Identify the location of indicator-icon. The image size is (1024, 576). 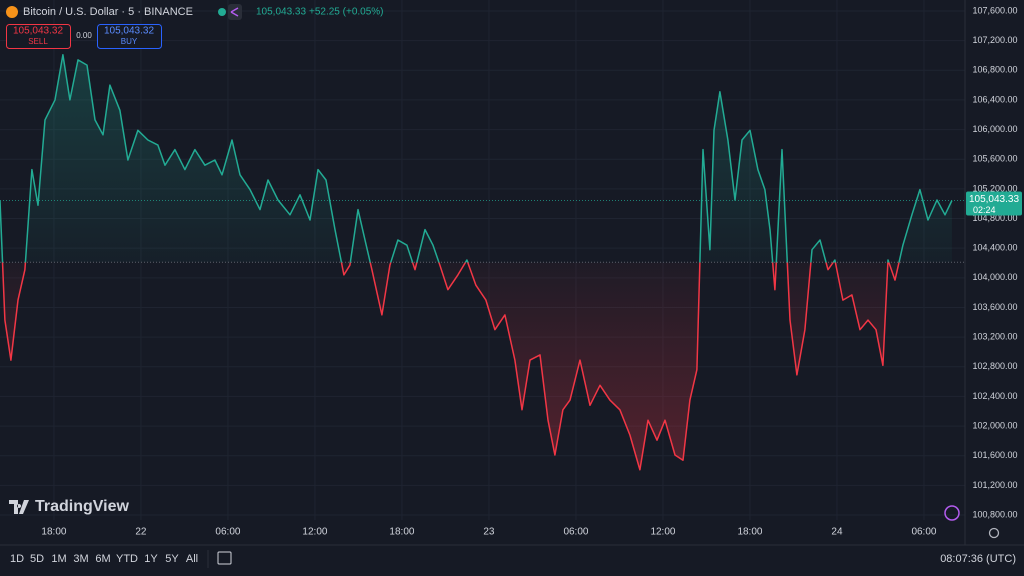
(234, 12).